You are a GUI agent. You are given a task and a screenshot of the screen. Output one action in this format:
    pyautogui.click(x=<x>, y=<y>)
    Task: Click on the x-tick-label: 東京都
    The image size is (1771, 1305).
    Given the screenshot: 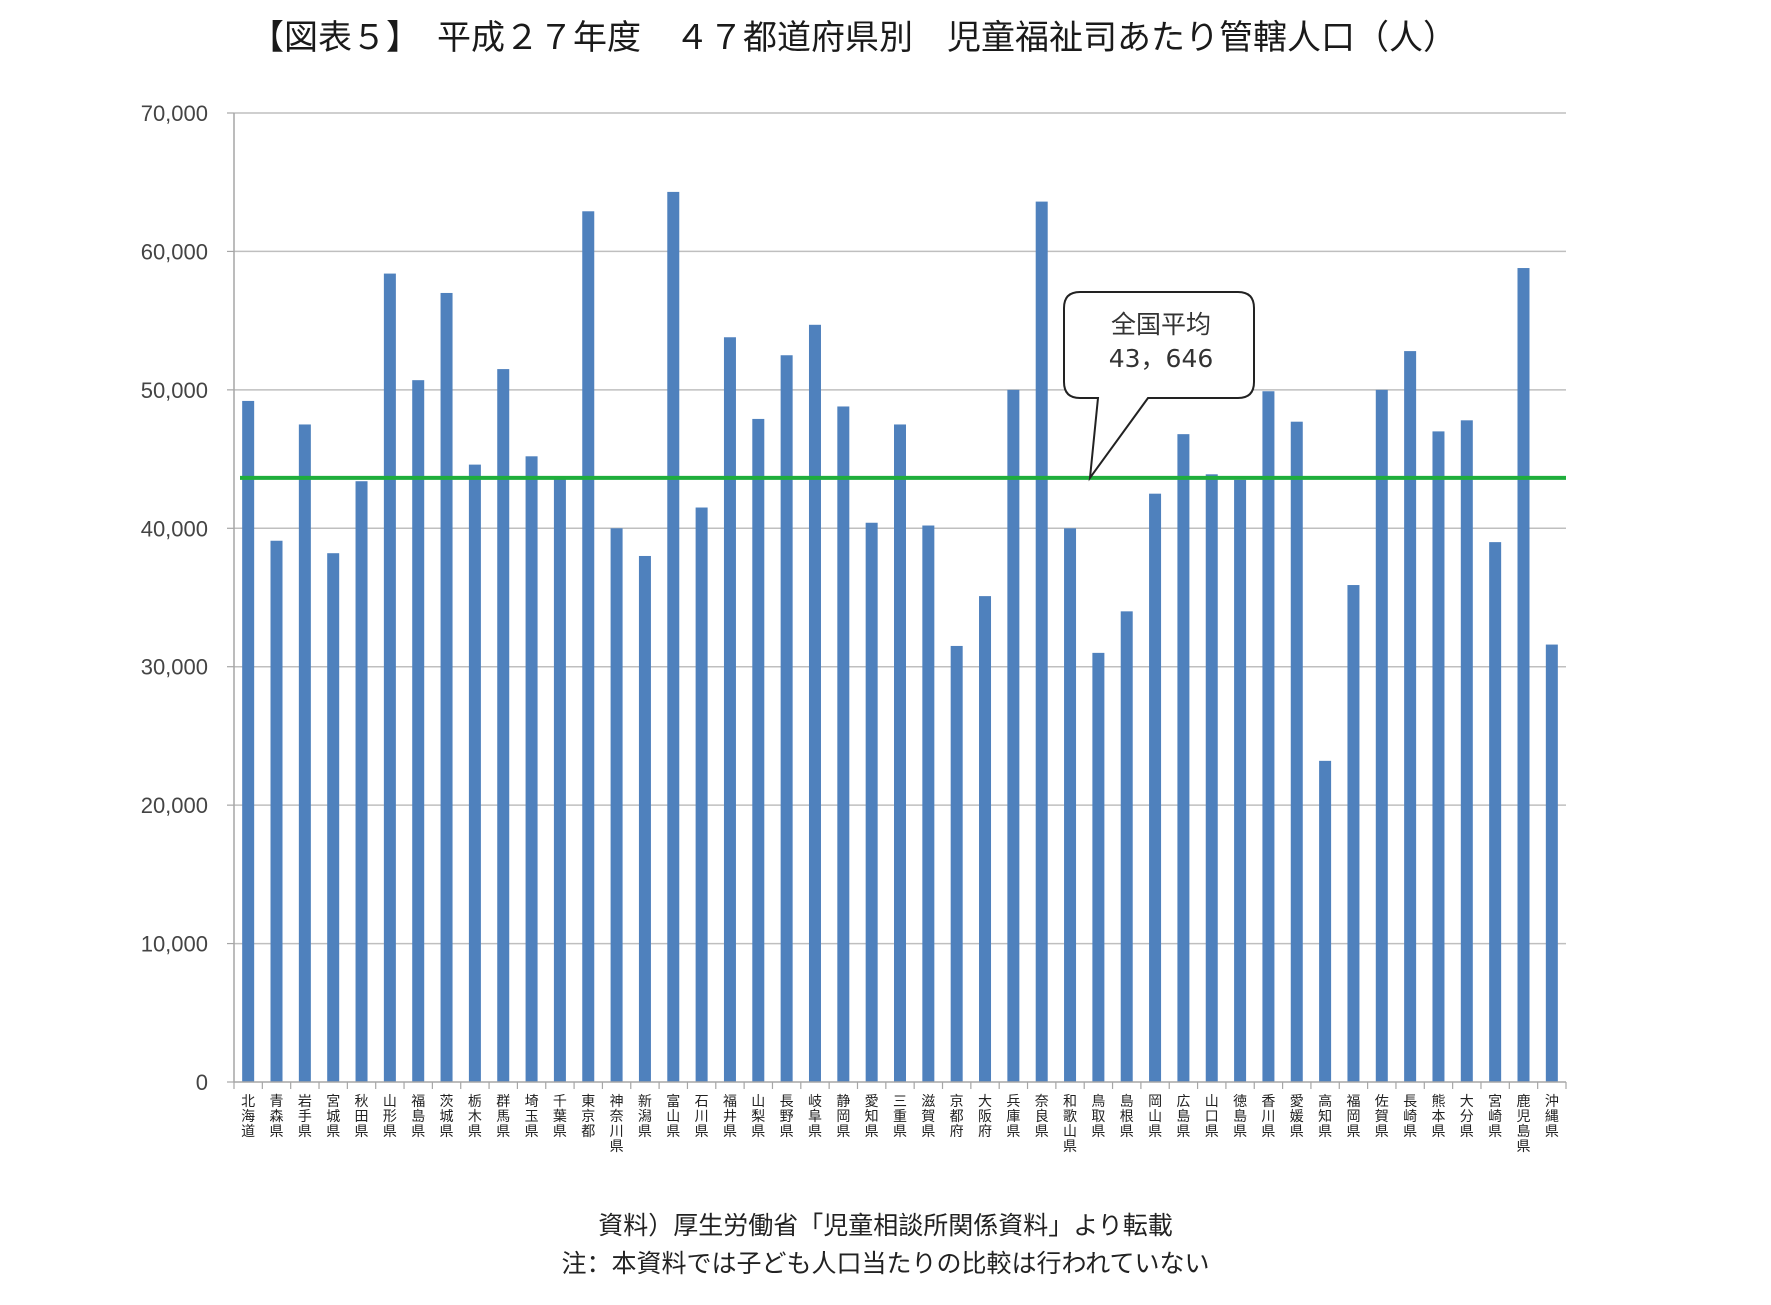 What is the action you would take?
    pyautogui.click(x=588, y=1117)
    